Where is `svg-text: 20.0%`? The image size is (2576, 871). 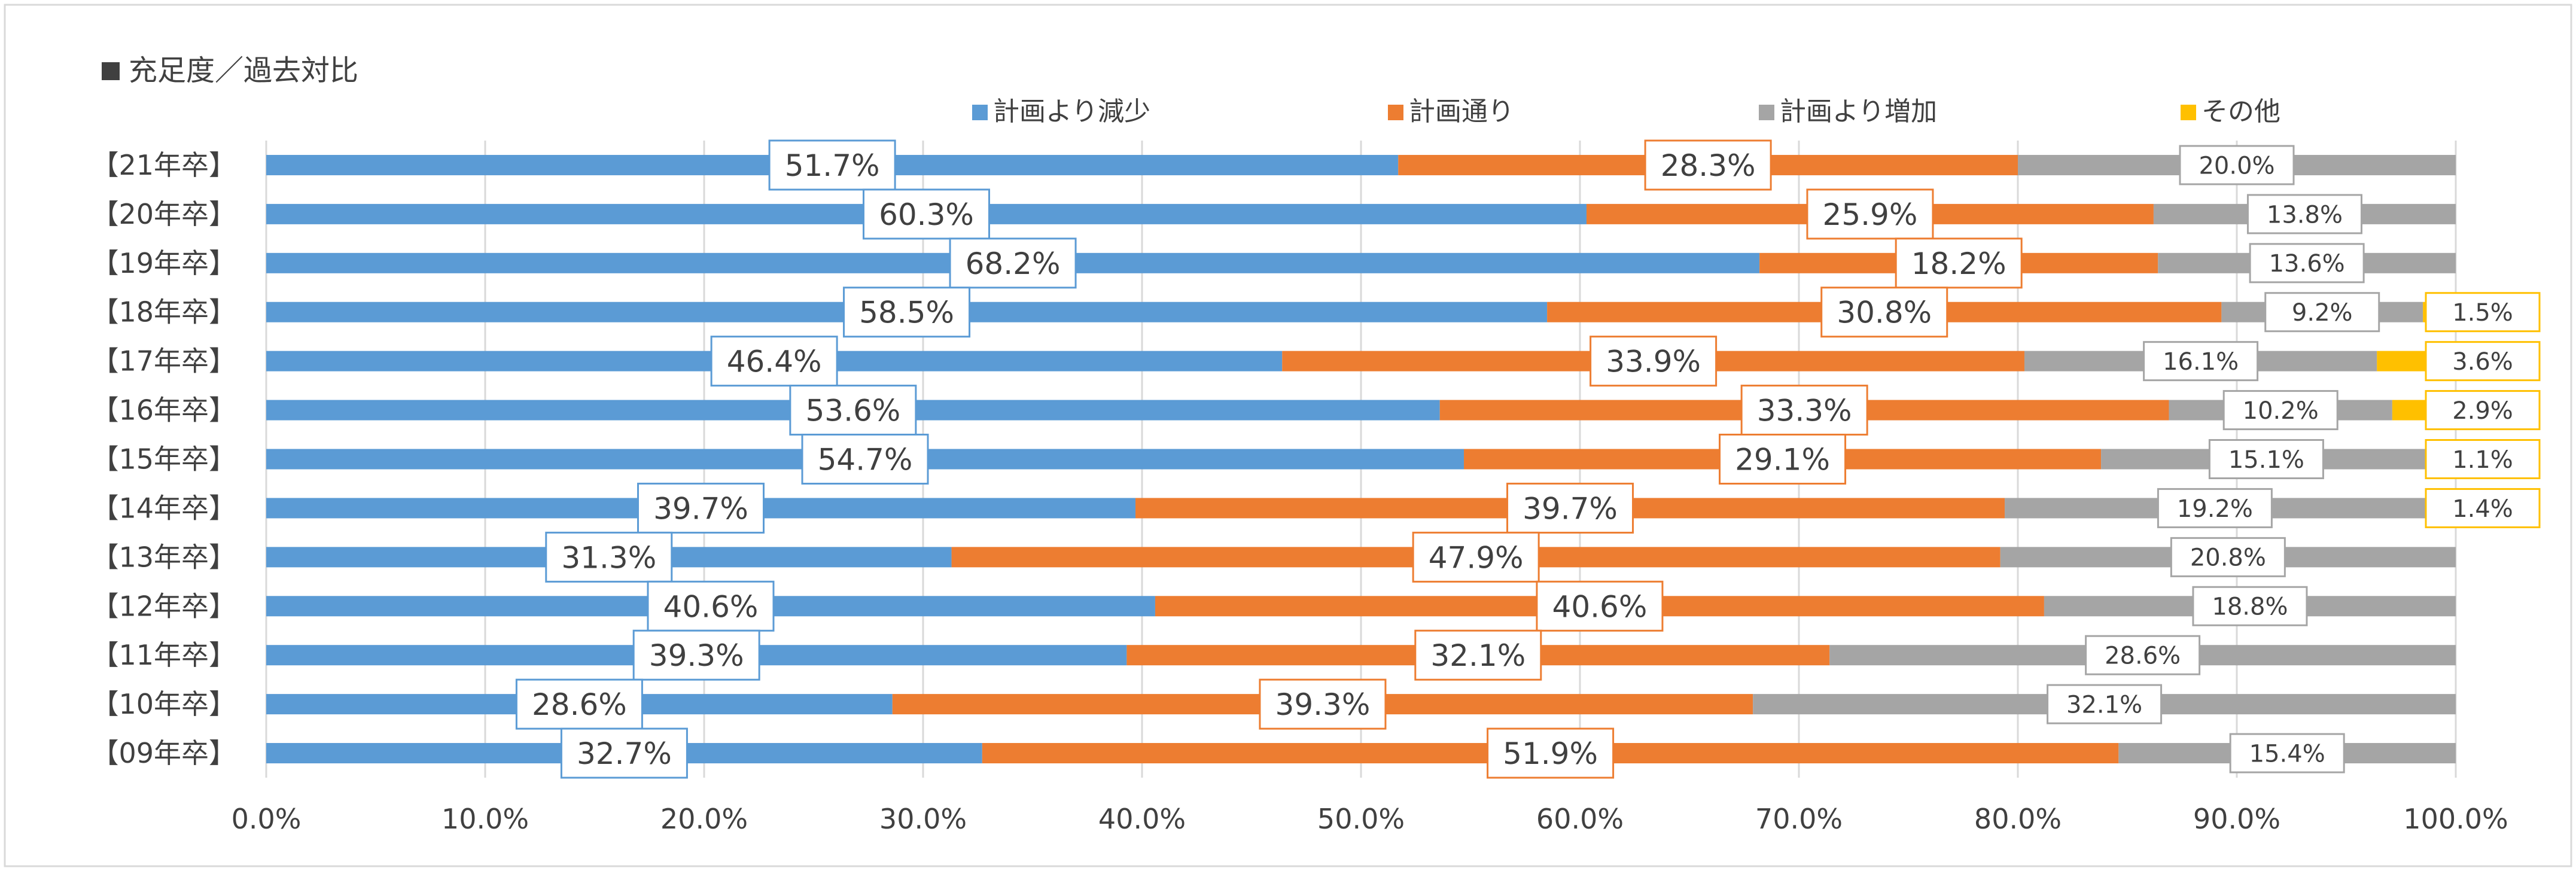 svg-text: 20.0% is located at coordinates (2236, 165).